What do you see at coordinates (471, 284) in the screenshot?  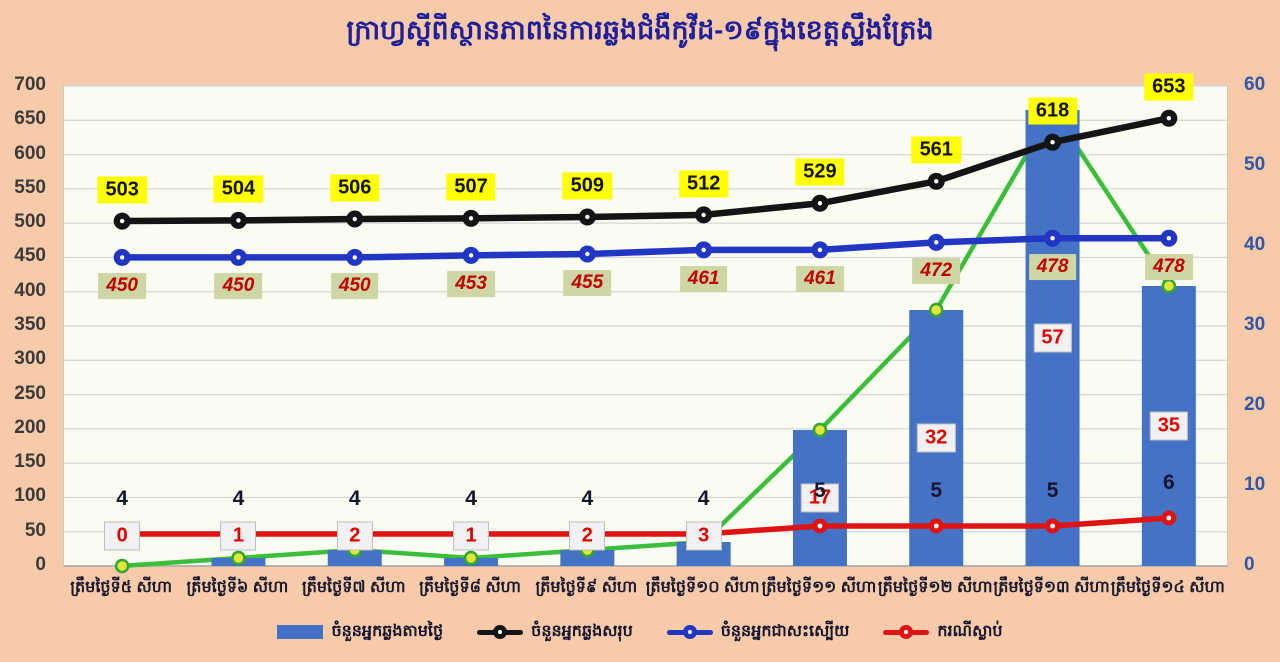 I see `recovered-value-label: 453` at bounding box center [471, 284].